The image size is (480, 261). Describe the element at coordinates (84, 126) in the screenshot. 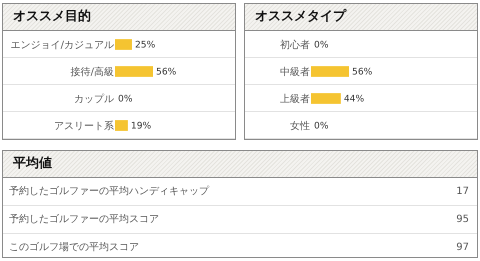

I see `y-tick-label: アスリート系` at that location.